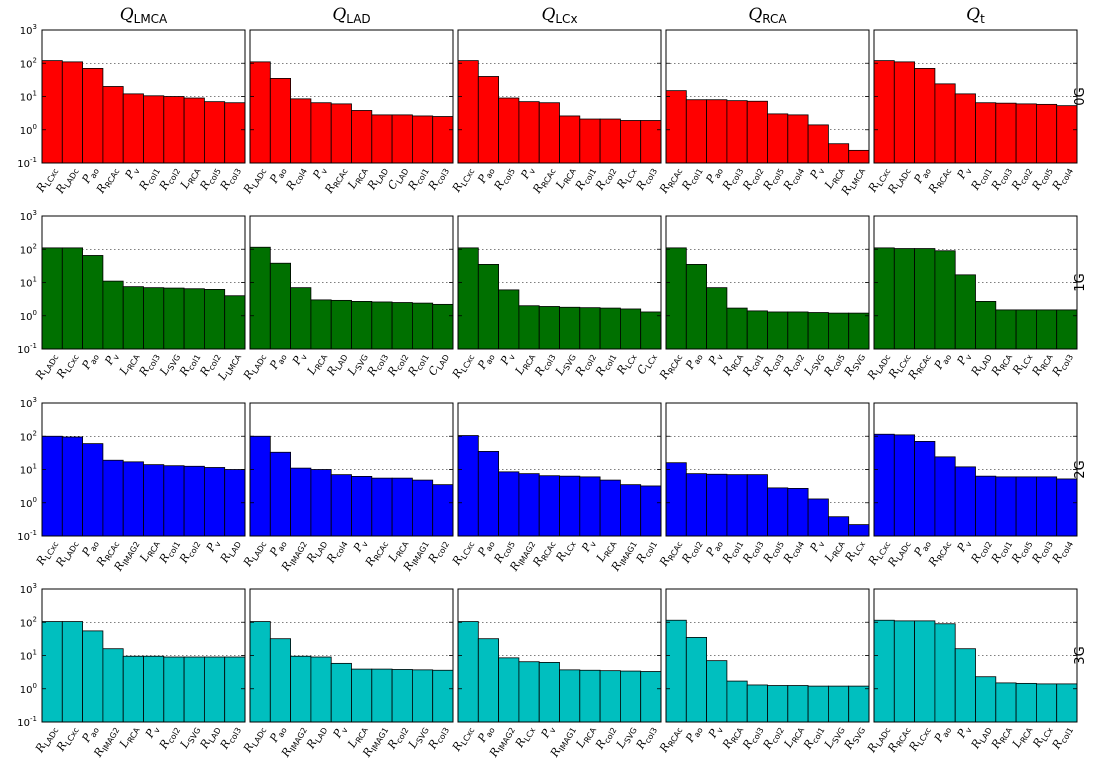 This screenshot has height=762, width=1096. I want to click on x-tick-label: RRCA, so click(1002, 738).